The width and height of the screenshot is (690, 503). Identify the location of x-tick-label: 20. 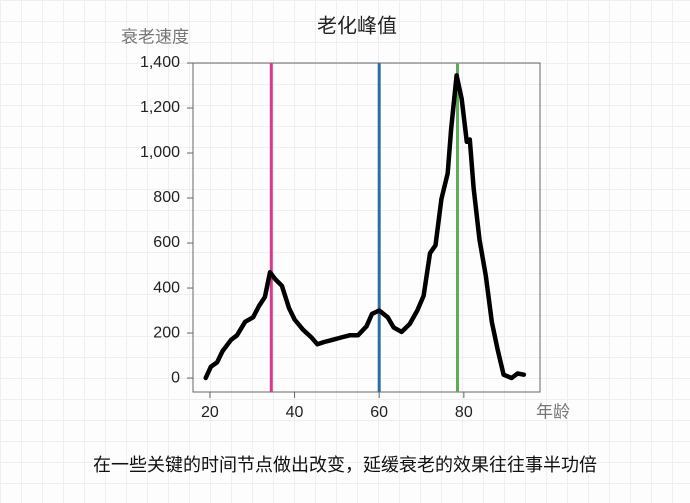
(210, 412).